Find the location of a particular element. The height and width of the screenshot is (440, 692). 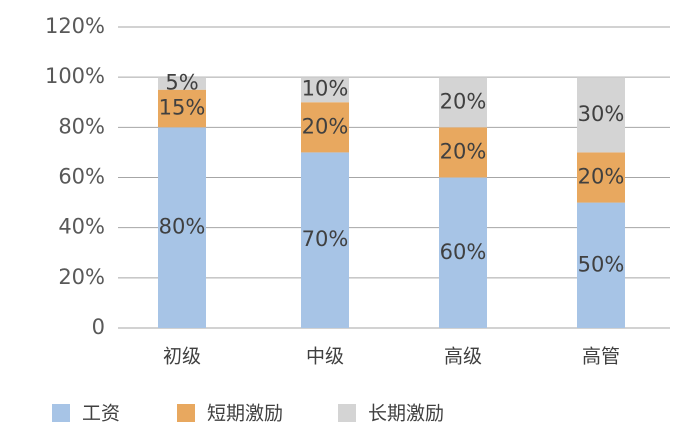

data-label: 70% is located at coordinates (325, 239).